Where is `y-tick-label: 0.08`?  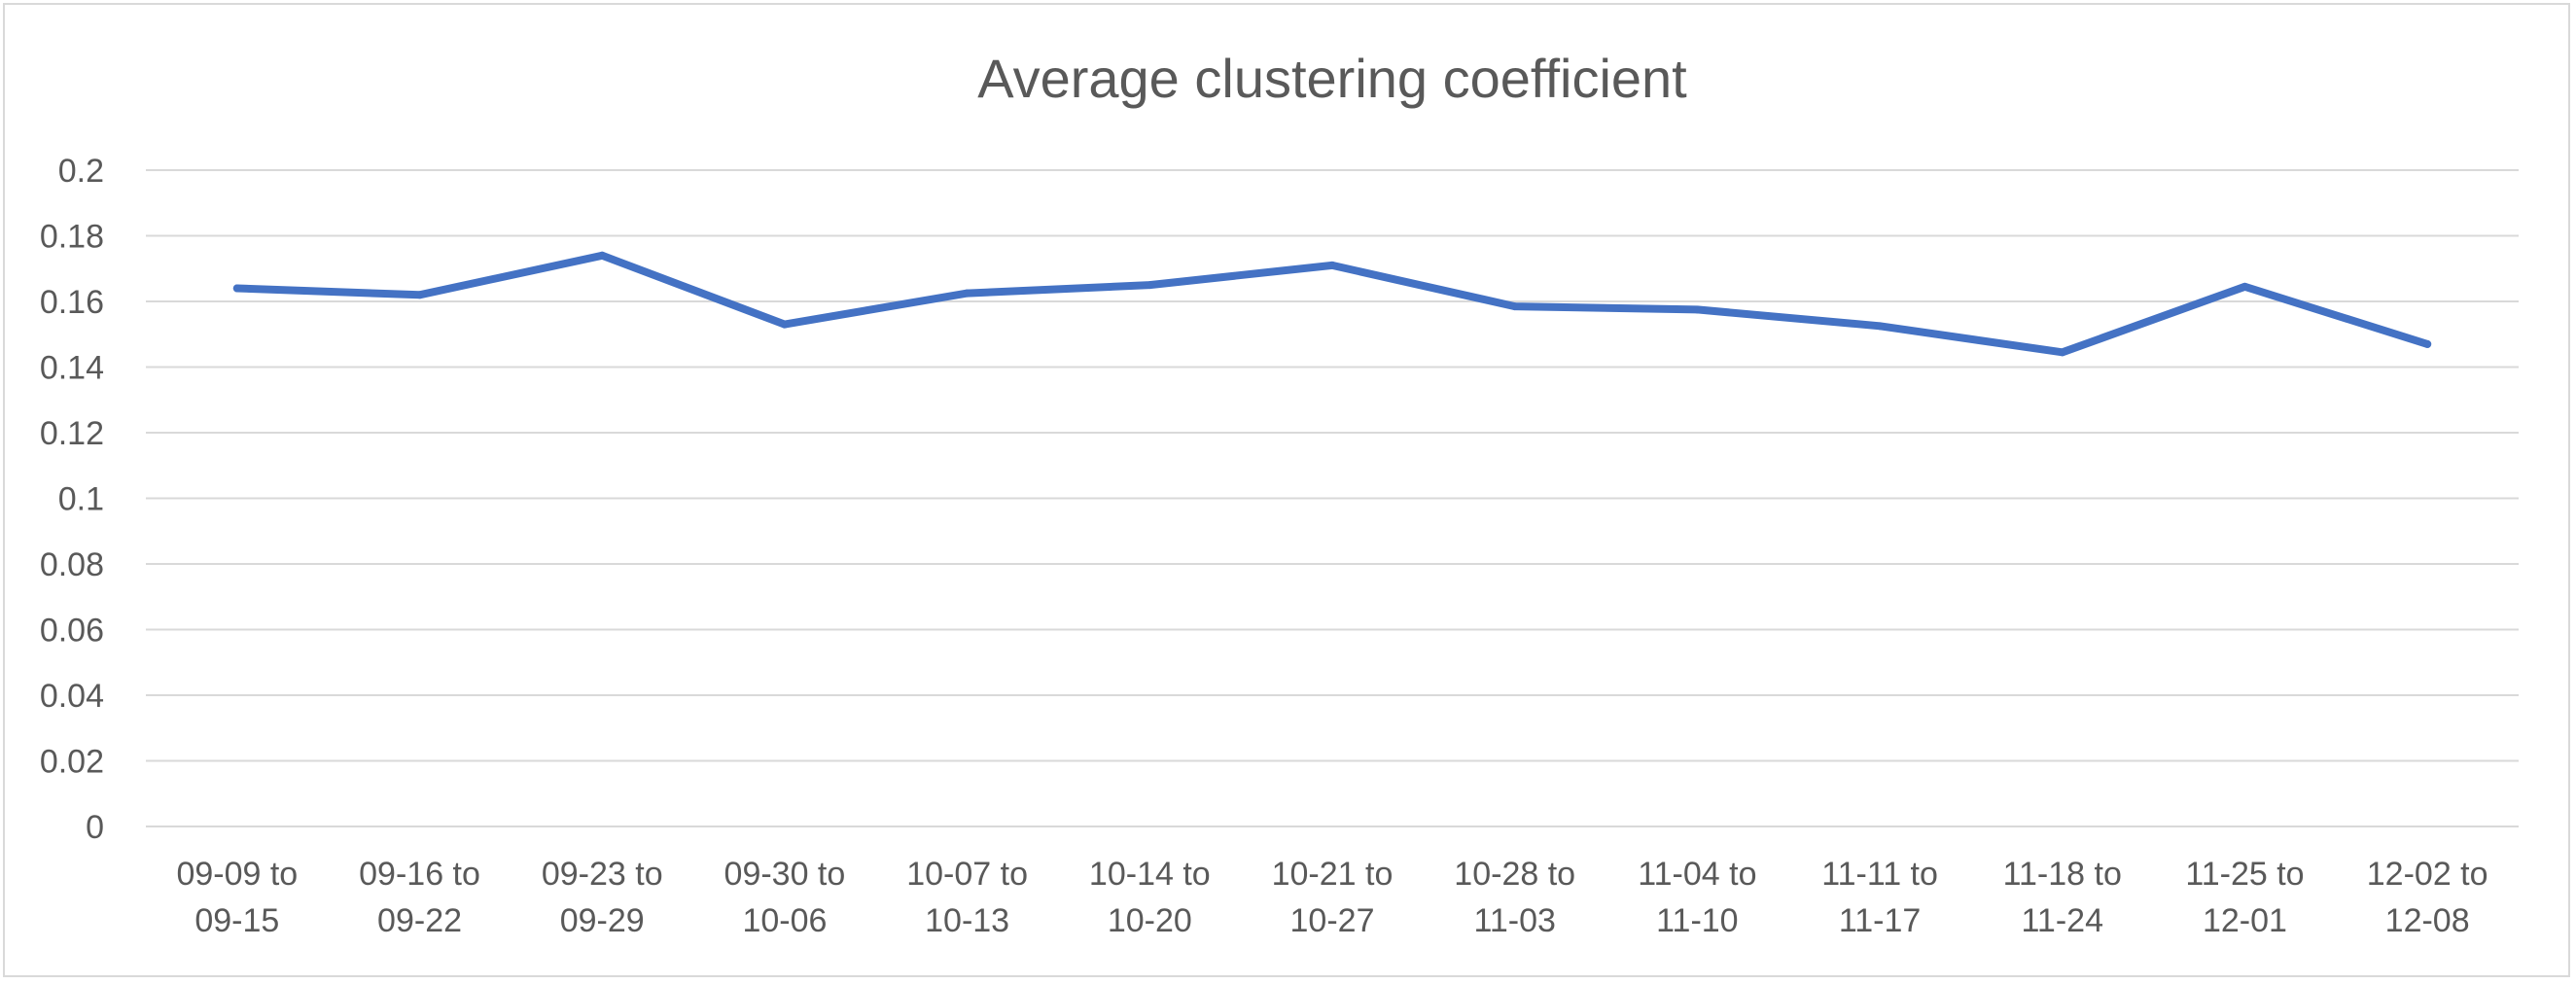
y-tick-label: 0.08 is located at coordinates (72, 565).